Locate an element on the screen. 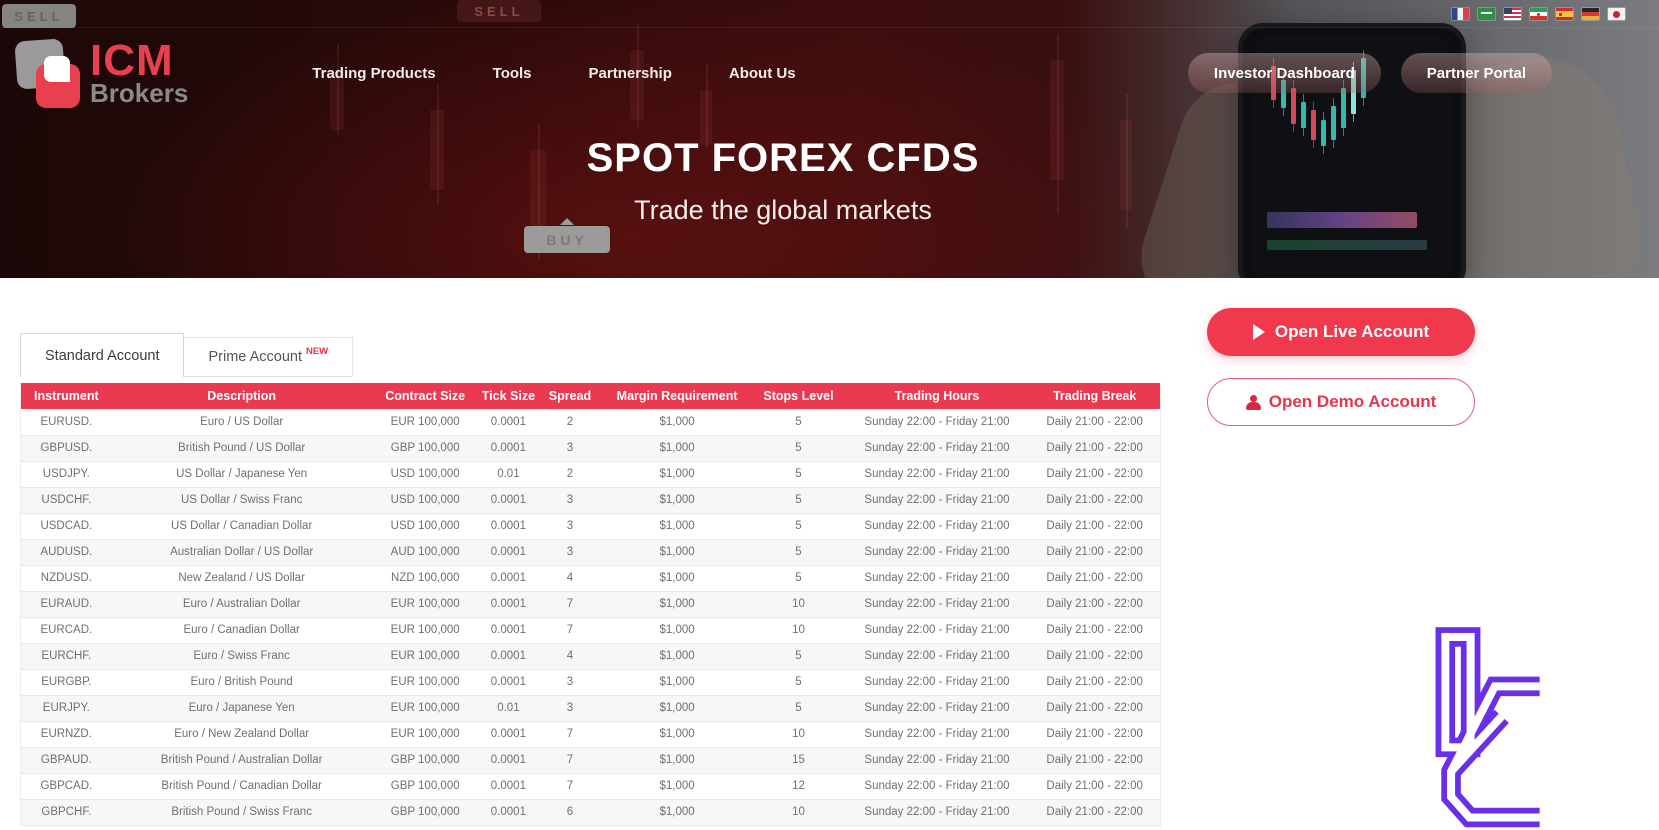 This screenshot has width=1659, height=830. hero-text: SPOT FOREX CFDS Trade the global markets is located at coordinates (783, 181).